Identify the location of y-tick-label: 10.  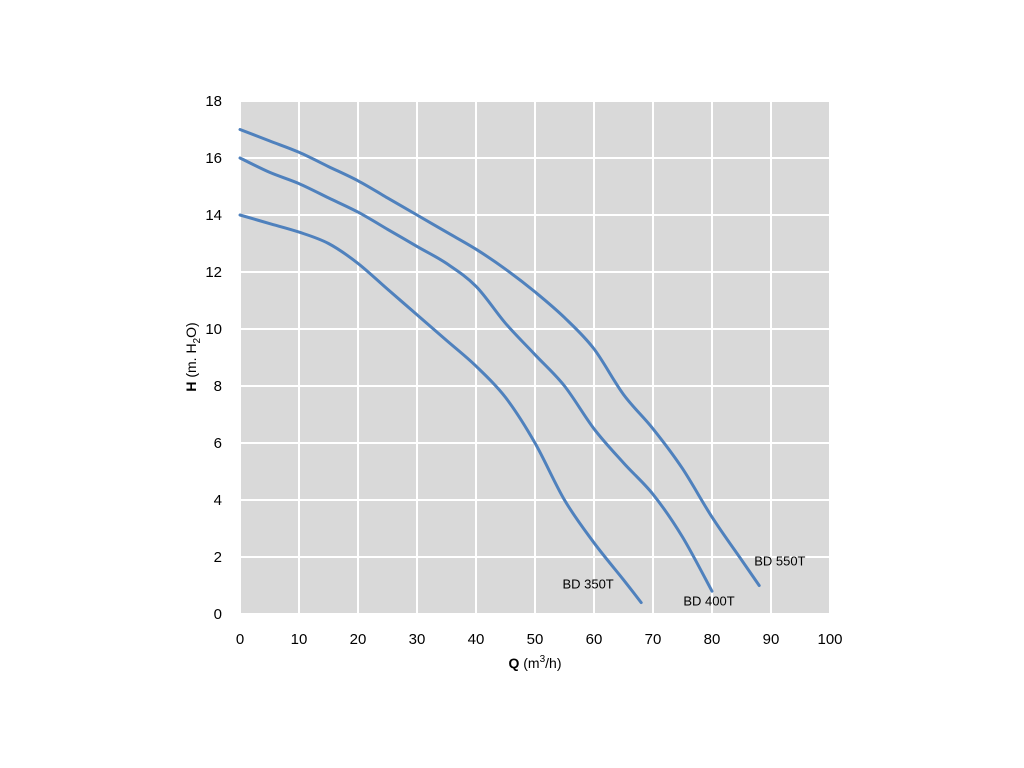
(213, 329).